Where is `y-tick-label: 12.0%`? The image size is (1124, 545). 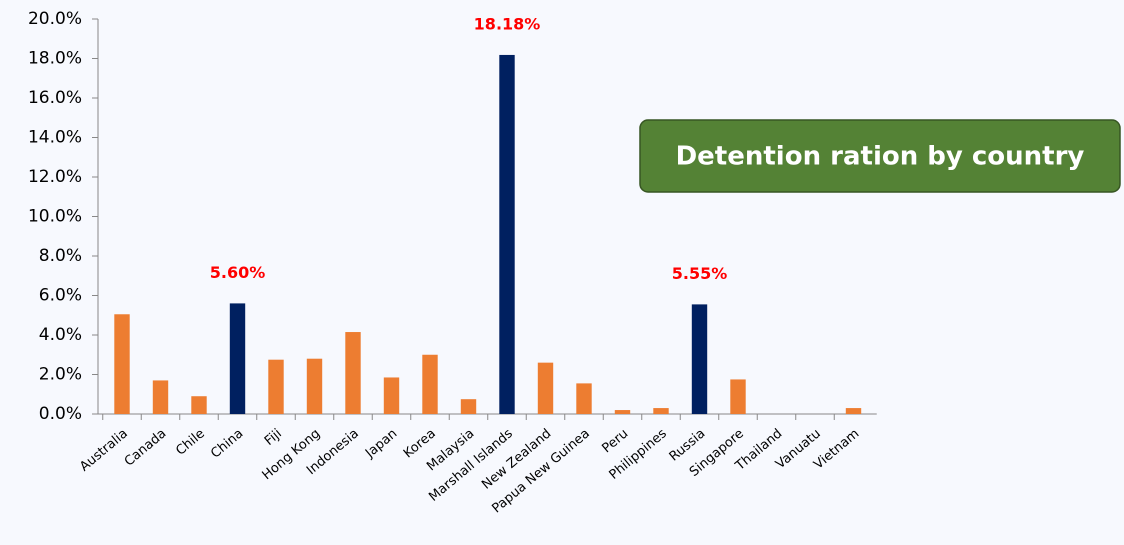
y-tick-label: 12.0% is located at coordinates (55, 177).